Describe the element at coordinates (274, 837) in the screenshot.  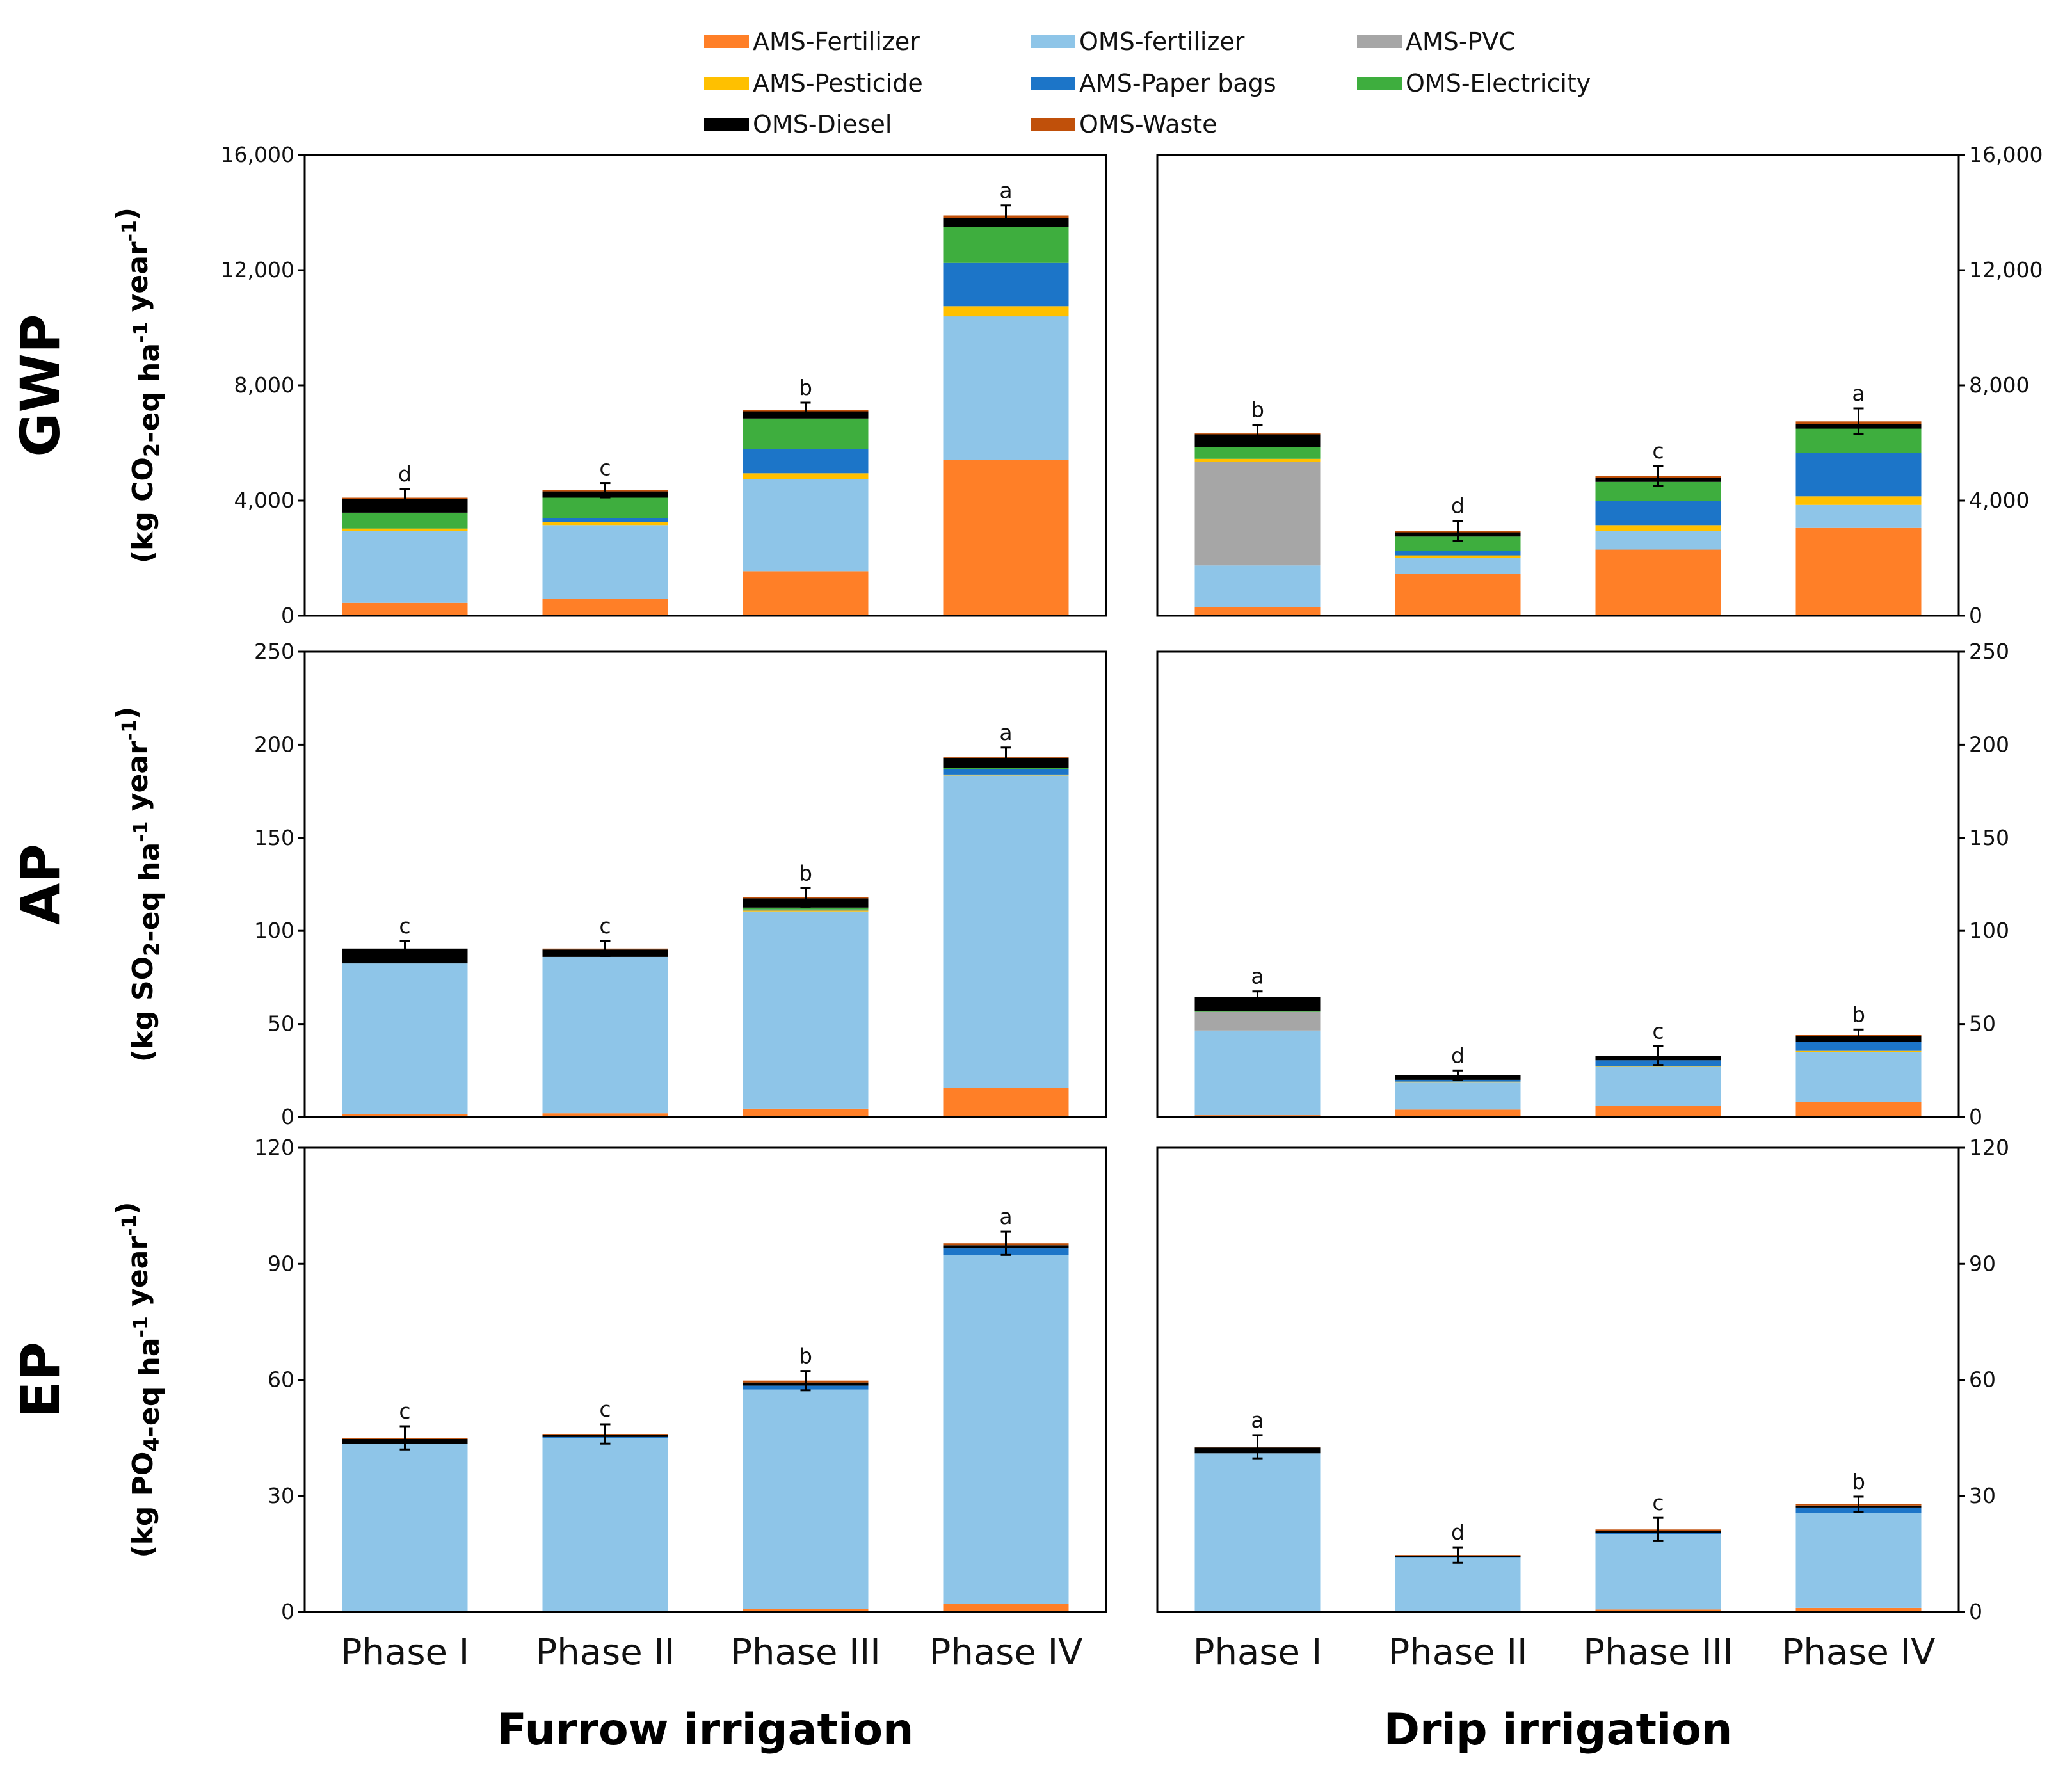
I see `y-tick-label-ap-furrow-irrigation: 150` at that location.